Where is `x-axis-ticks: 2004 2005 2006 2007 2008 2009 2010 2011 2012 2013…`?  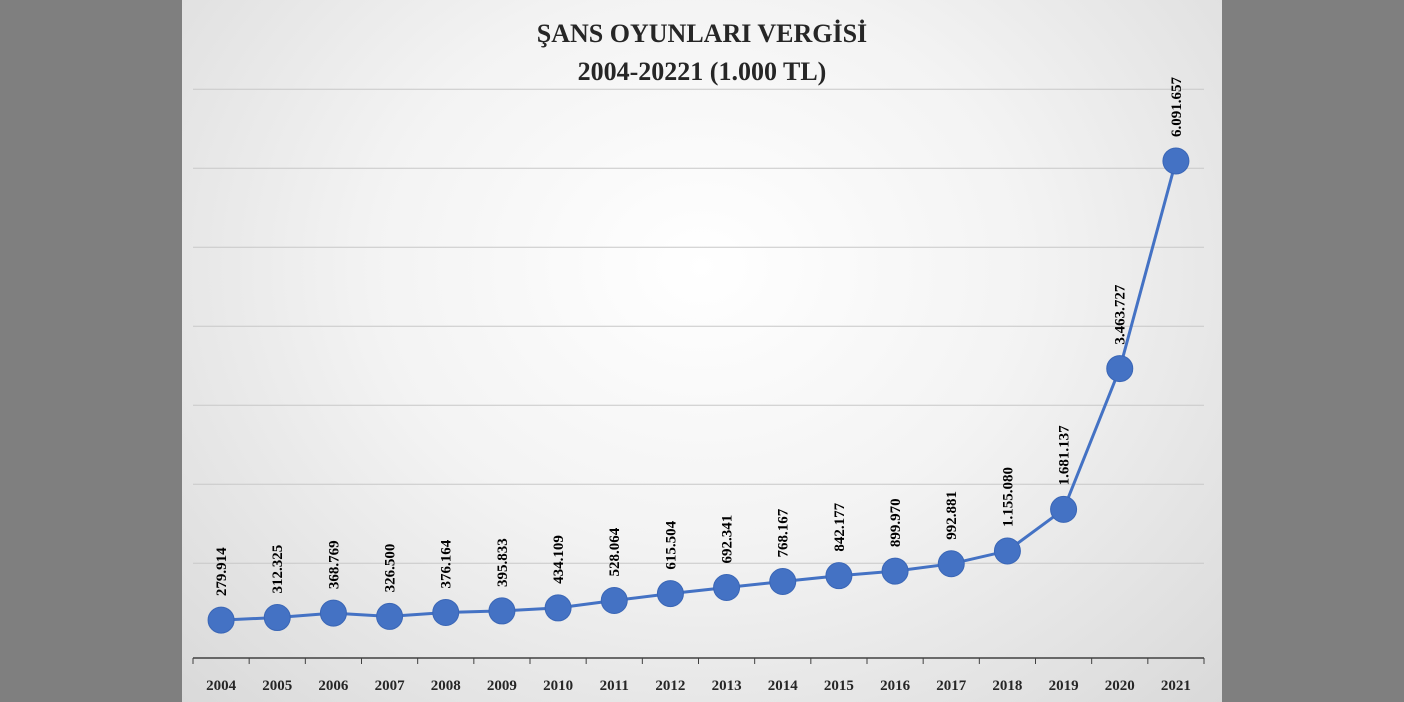
x-axis-ticks: 2004 2005 2006 2007 2008 2009 2010 2011 2012 2013… is located at coordinates (698, 676).